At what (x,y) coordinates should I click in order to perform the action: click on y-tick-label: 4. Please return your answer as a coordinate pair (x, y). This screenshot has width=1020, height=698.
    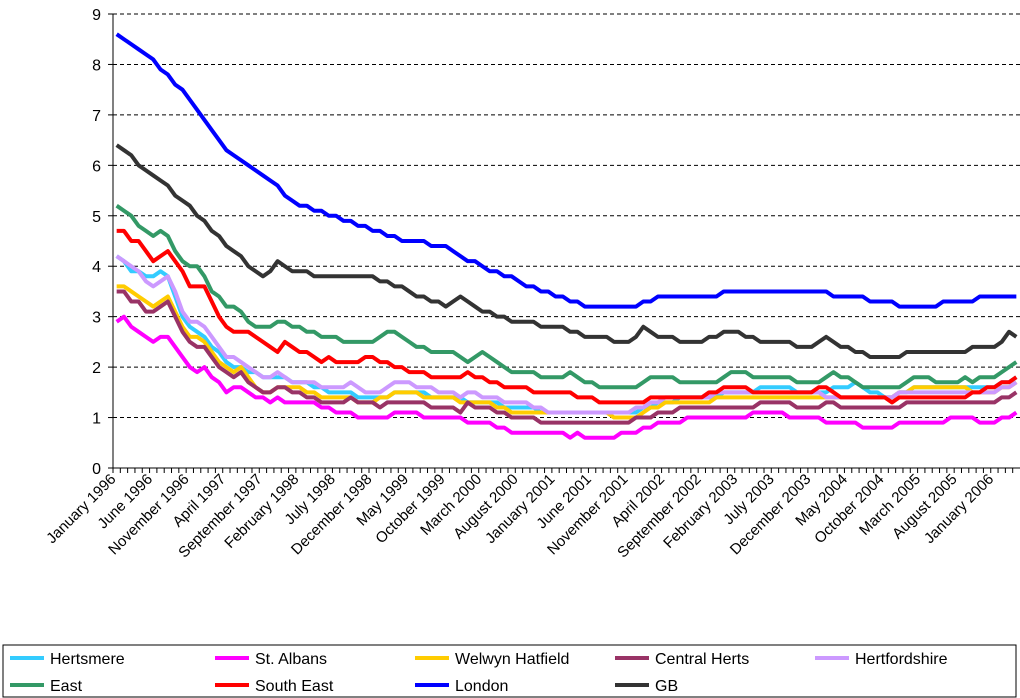
    Looking at the image, I should click on (96, 267).